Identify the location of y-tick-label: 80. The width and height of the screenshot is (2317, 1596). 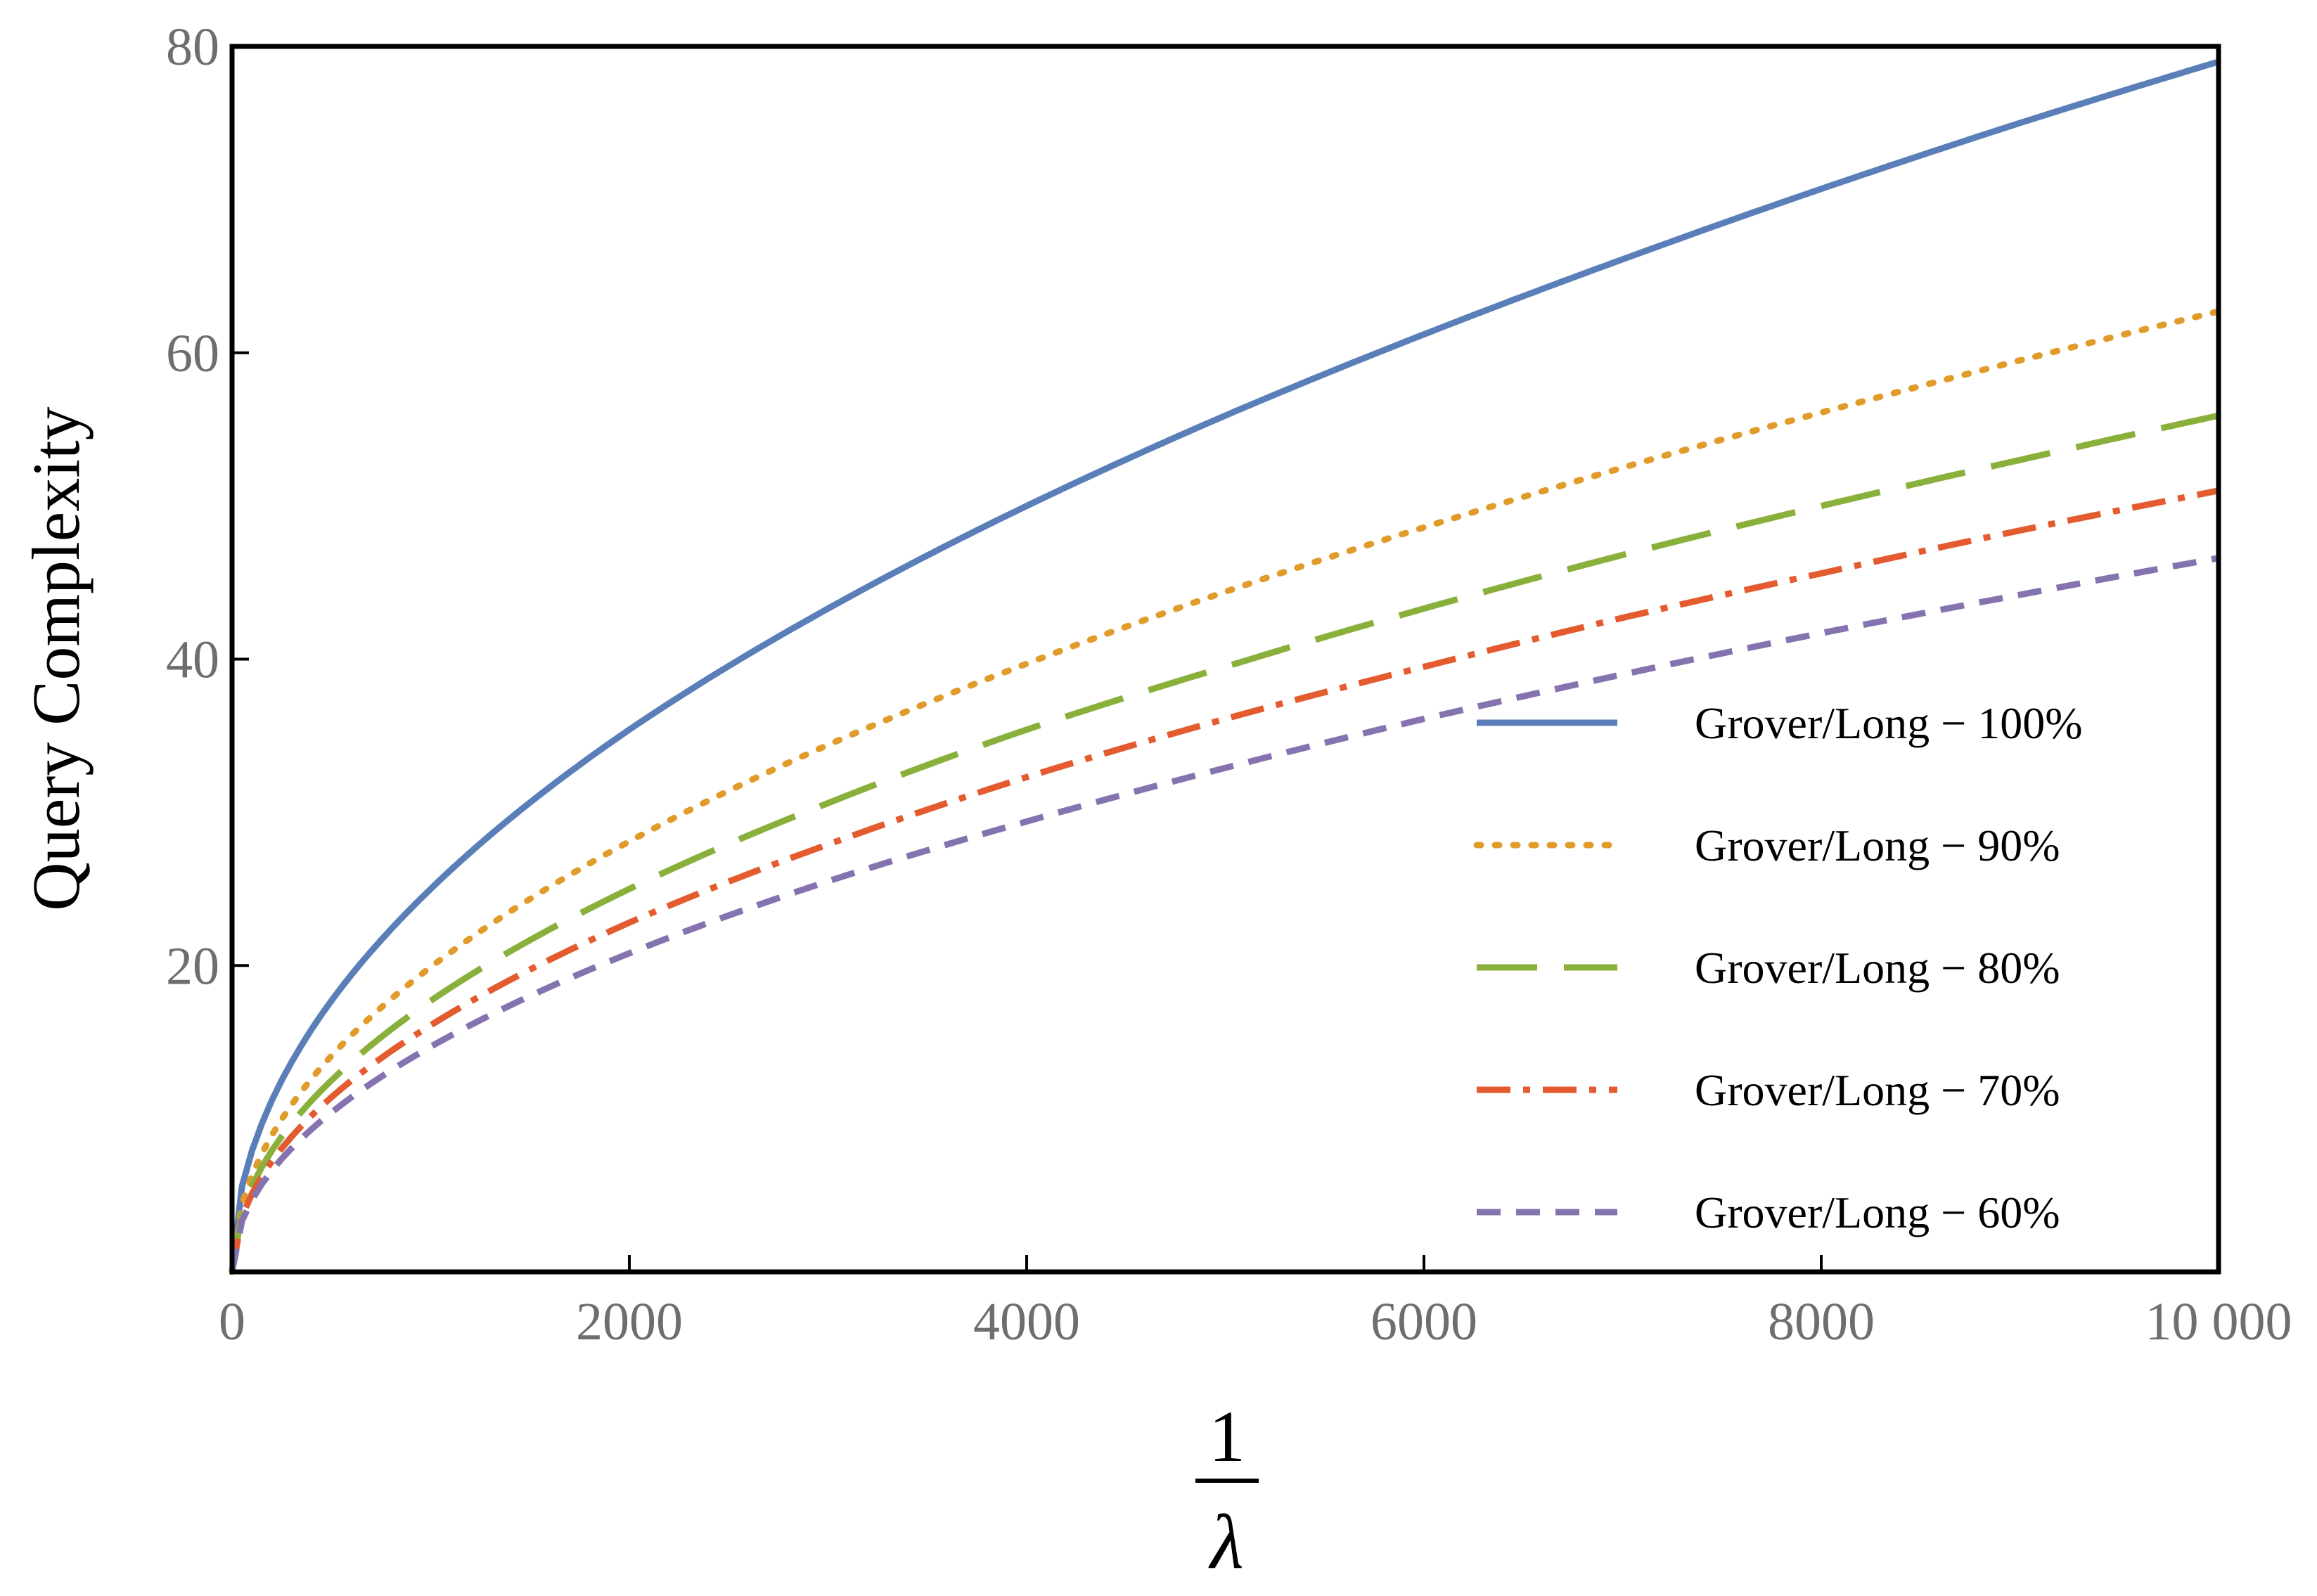
(192, 47).